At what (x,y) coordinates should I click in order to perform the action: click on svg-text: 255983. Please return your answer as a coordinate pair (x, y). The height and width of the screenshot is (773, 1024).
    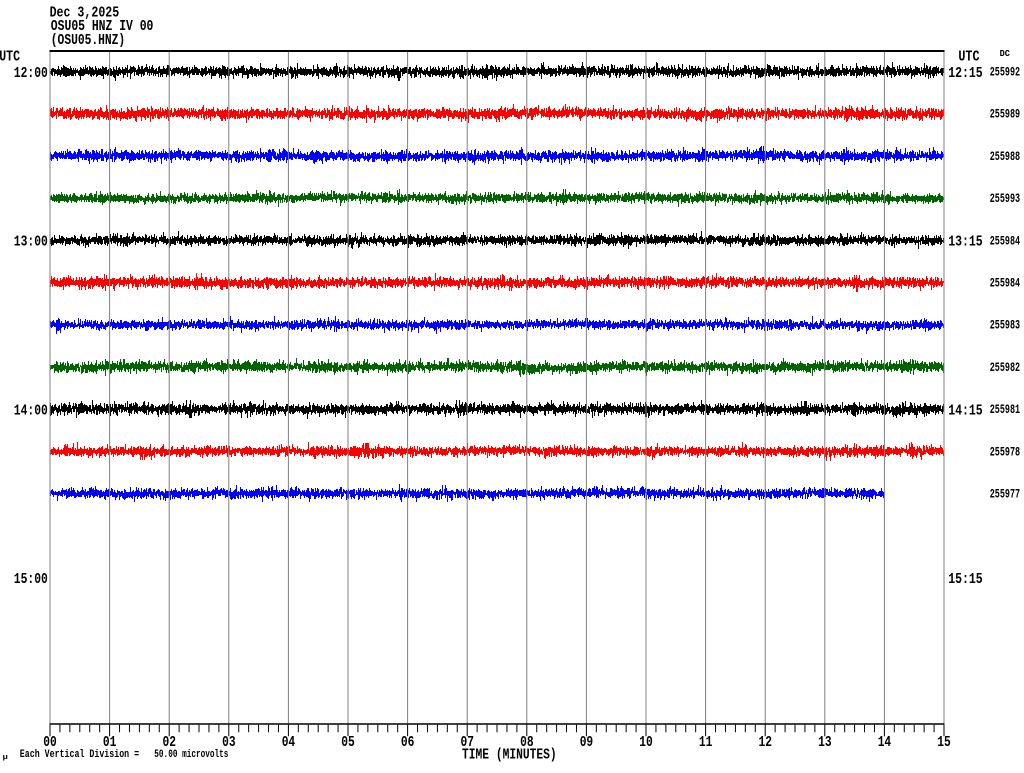
    Looking at the image, I should click on (1005, 325).